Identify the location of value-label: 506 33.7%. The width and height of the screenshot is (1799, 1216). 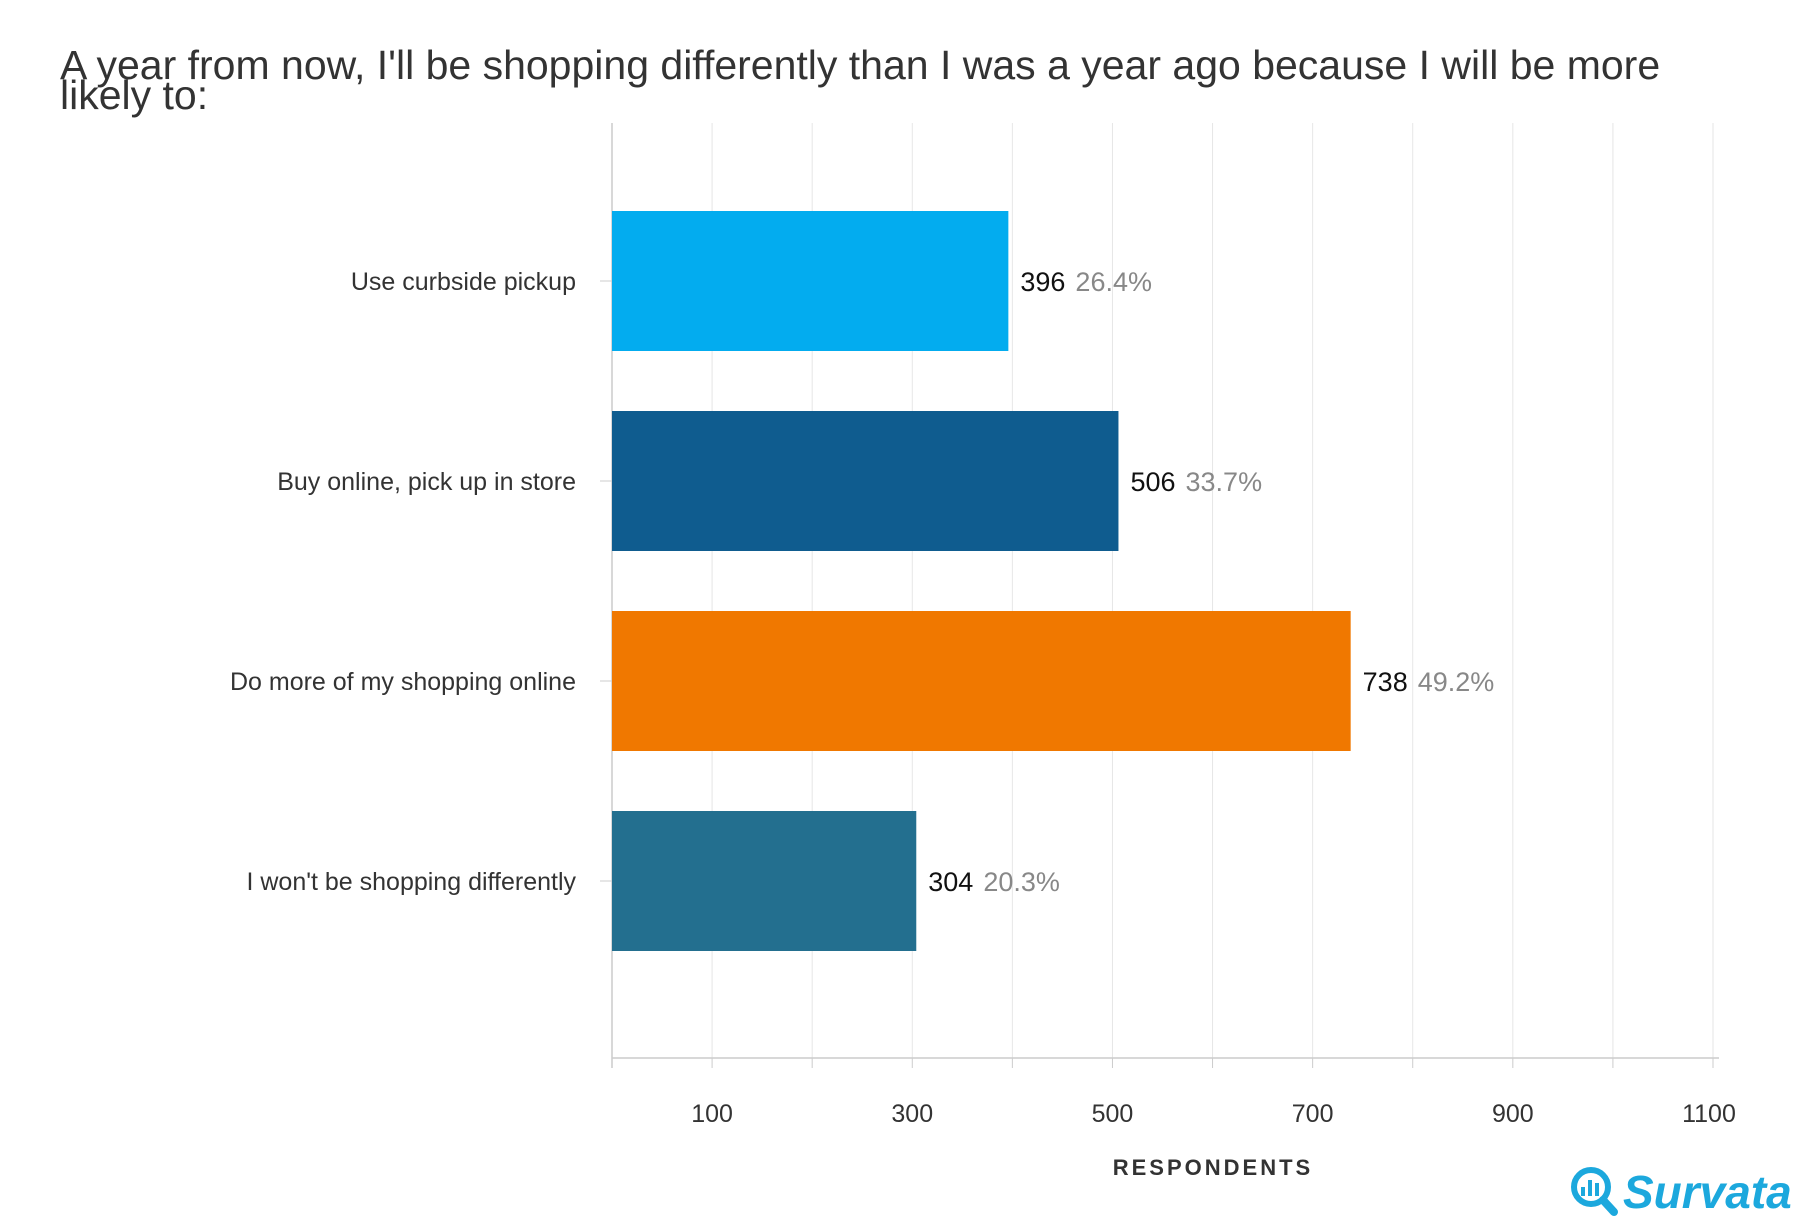
(1196, 482).